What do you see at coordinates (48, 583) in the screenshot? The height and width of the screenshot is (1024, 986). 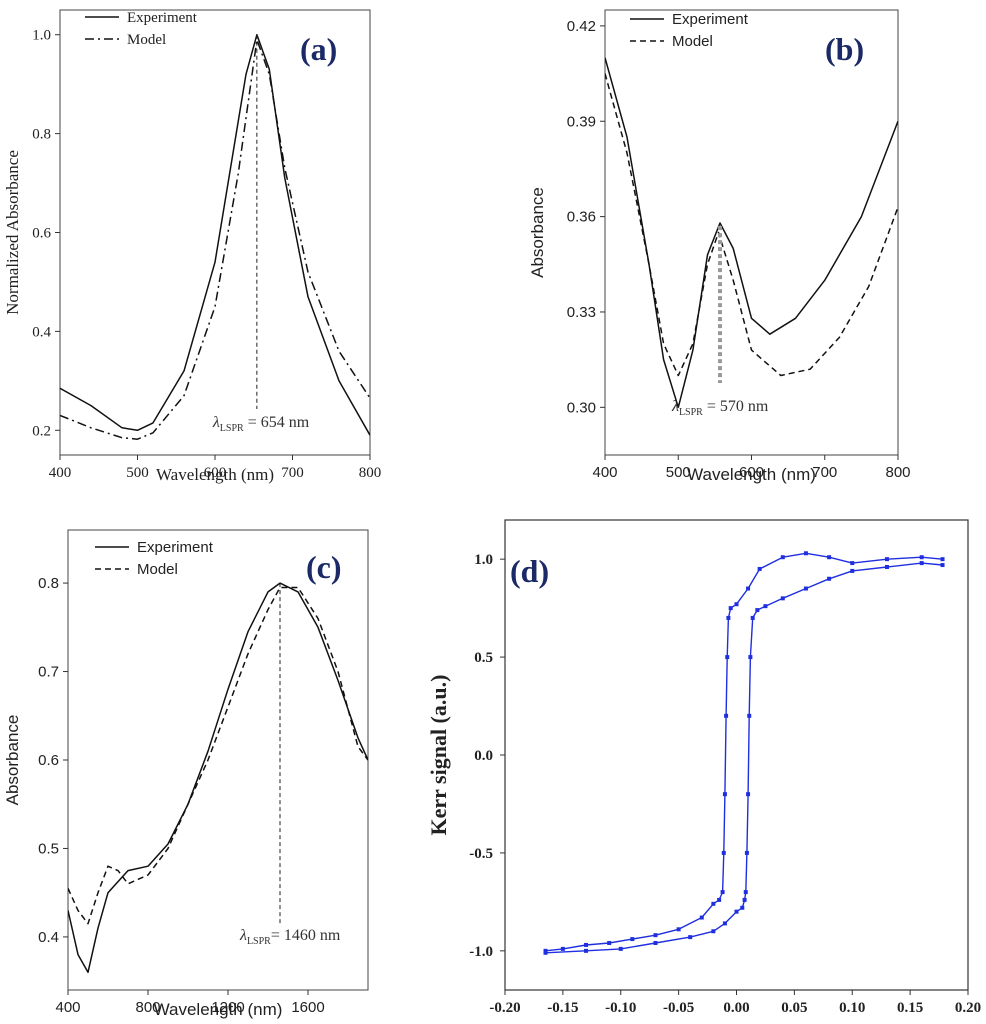 I see `y-tick-label: 0.8` at bounding box center [48, 583].